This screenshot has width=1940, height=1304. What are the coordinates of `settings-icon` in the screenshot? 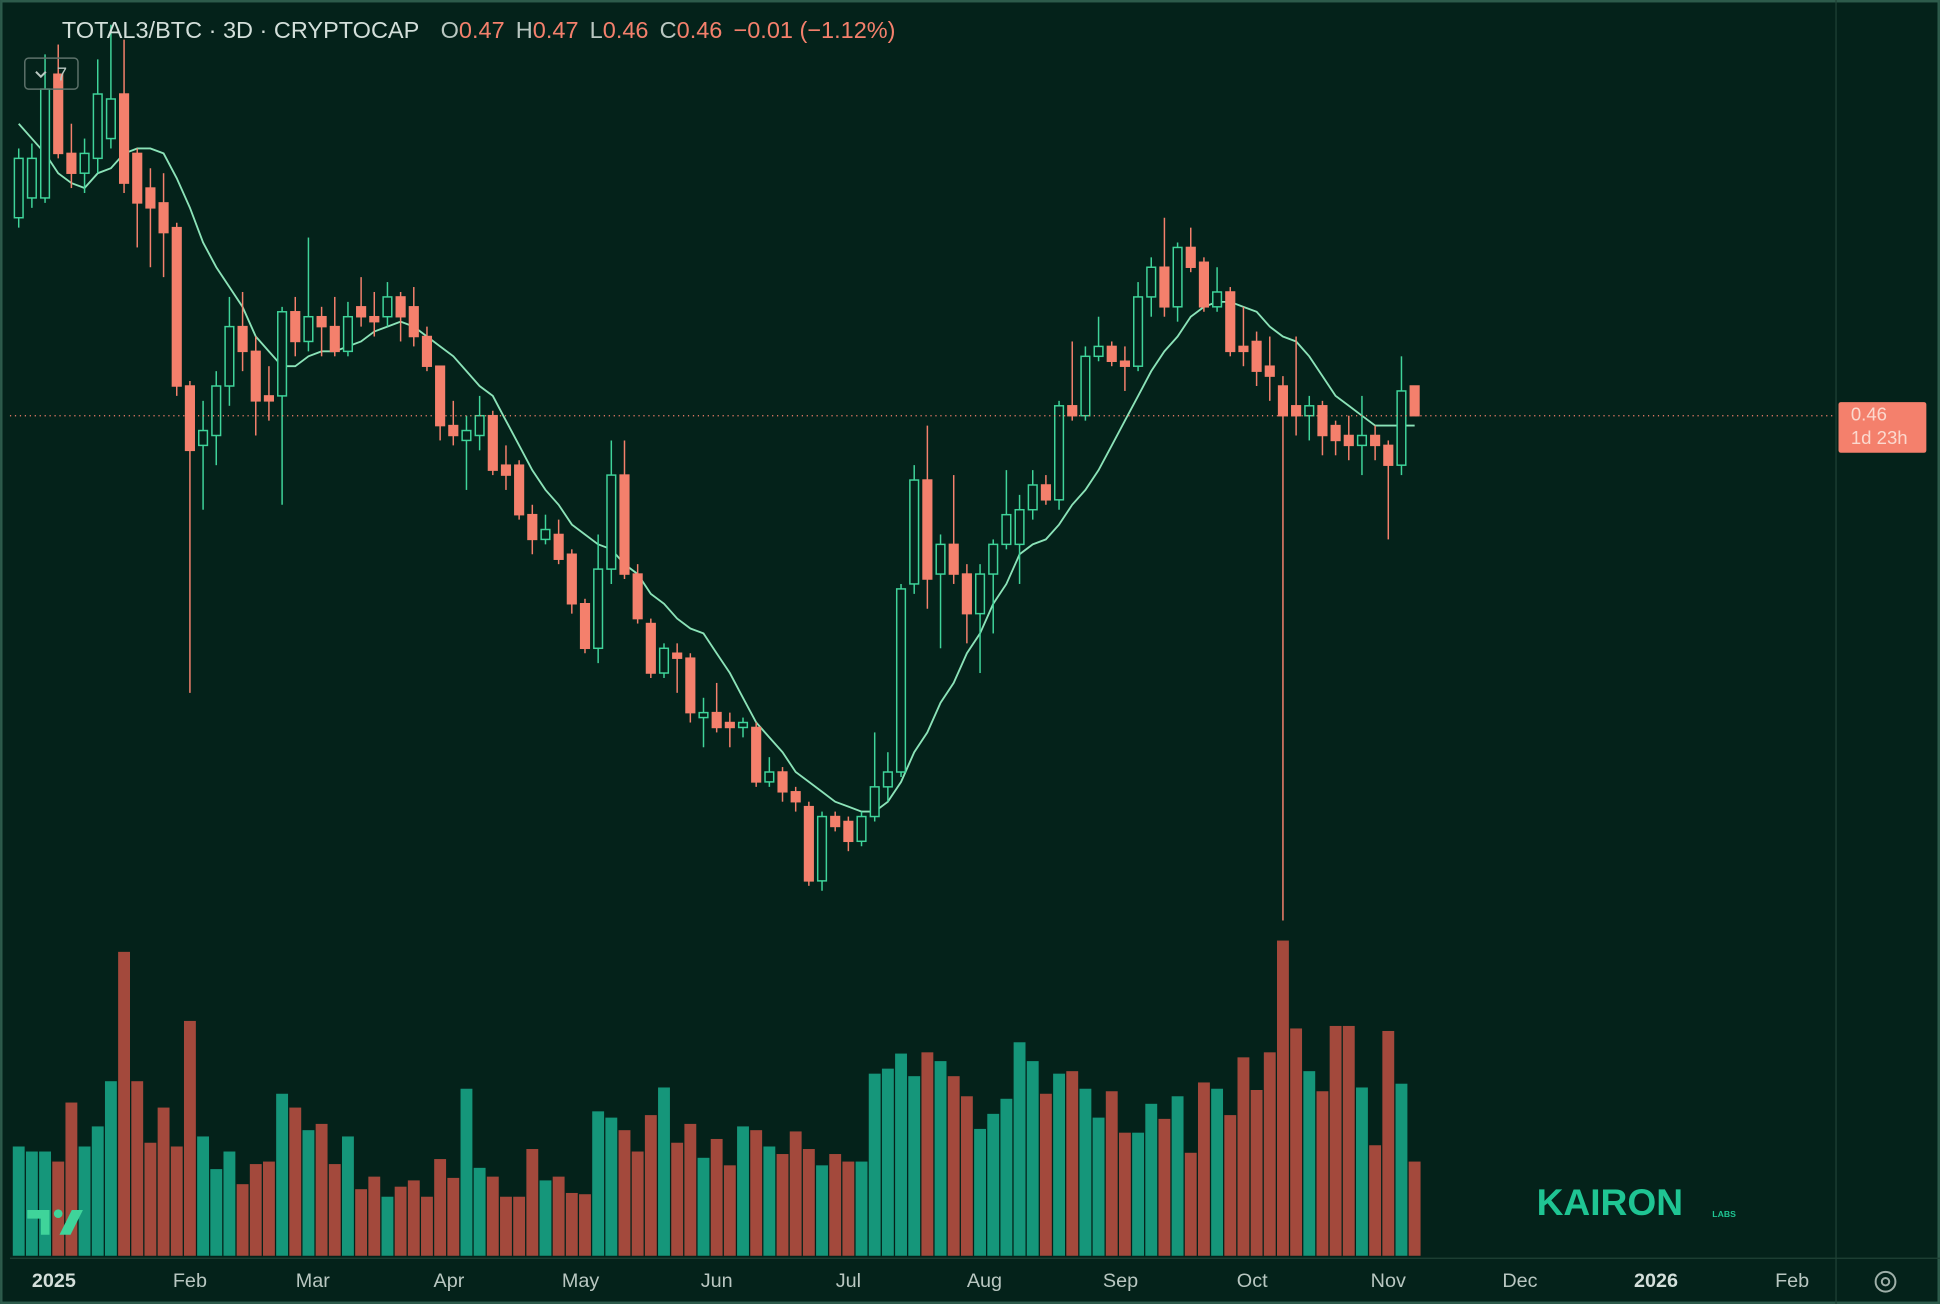 It's located at (1885, 1281).